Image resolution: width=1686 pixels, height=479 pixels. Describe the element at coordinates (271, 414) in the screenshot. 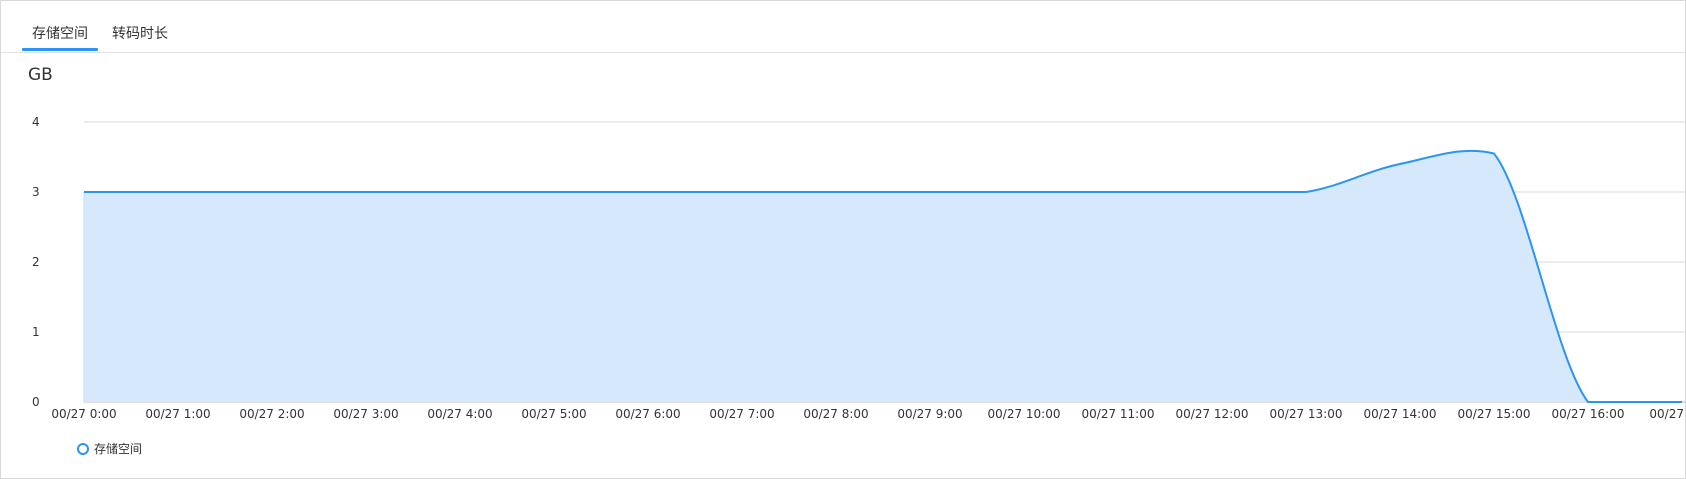

I see `x-tick-label: 00/27 2:00` at that location.